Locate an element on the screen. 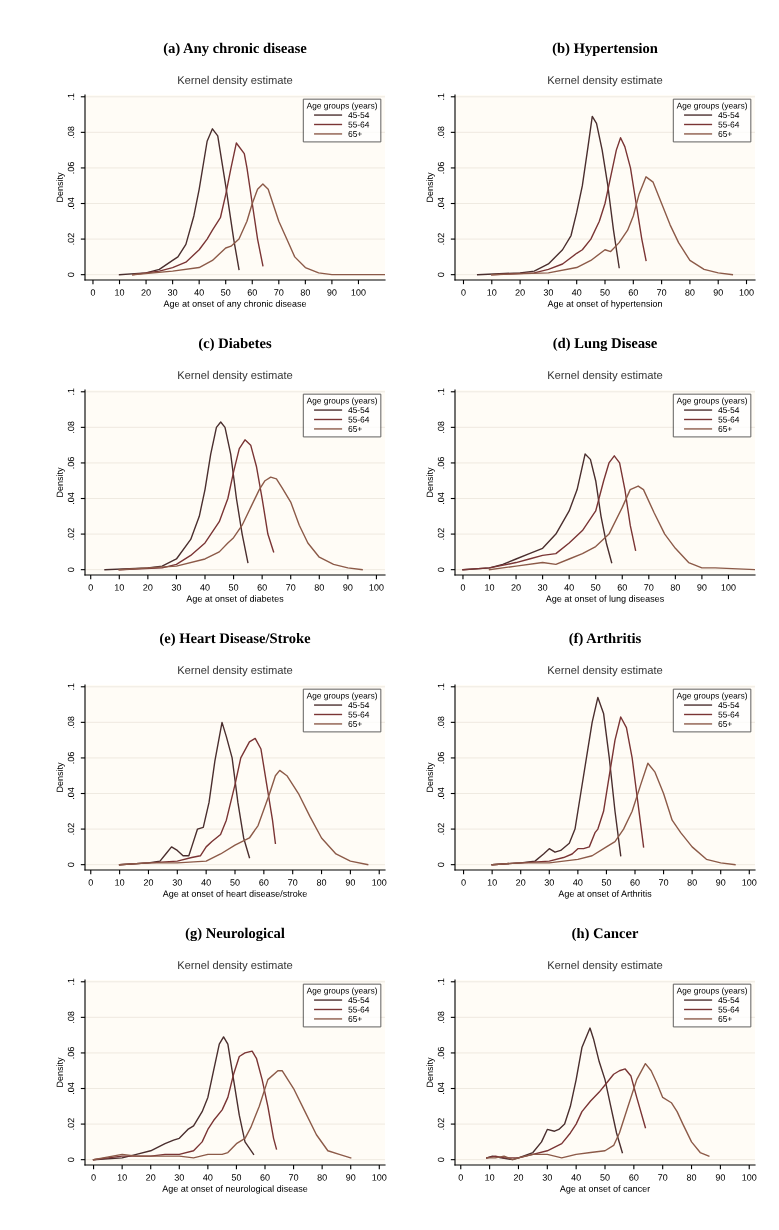  chart-title: (a) Any chronic disease is located at coordinates (235, 49).